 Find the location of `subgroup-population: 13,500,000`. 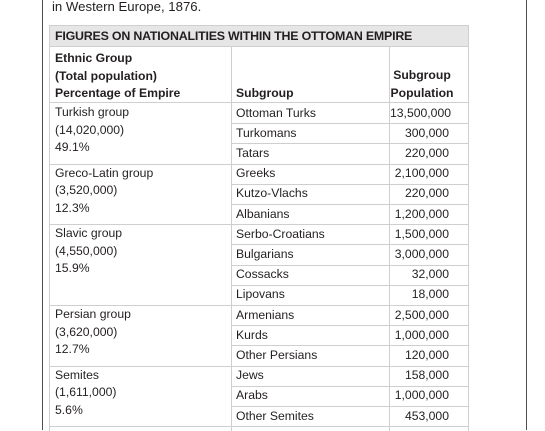

subgroup-population: 13,500,000 is located at coordinates (420, 112).